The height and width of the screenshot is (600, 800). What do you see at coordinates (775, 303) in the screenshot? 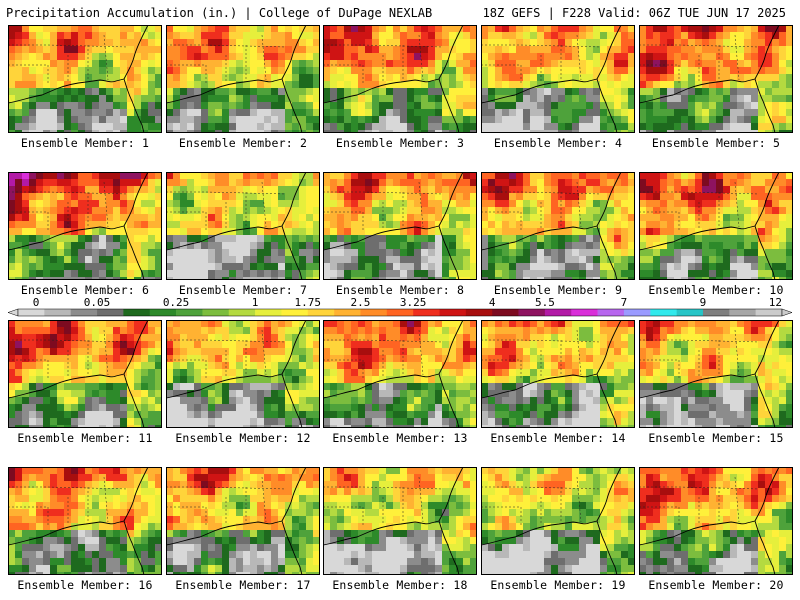
I see `colorbar-tick-label: 12` at bounding box center [775, 303].